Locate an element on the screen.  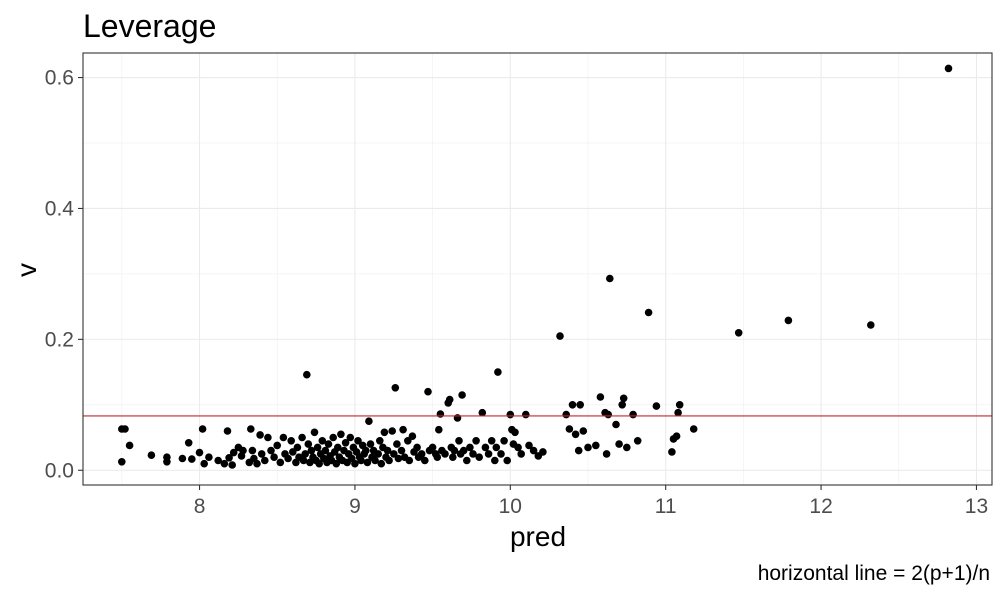
x-tick-label: 10 is located at coordinates (510, 506).